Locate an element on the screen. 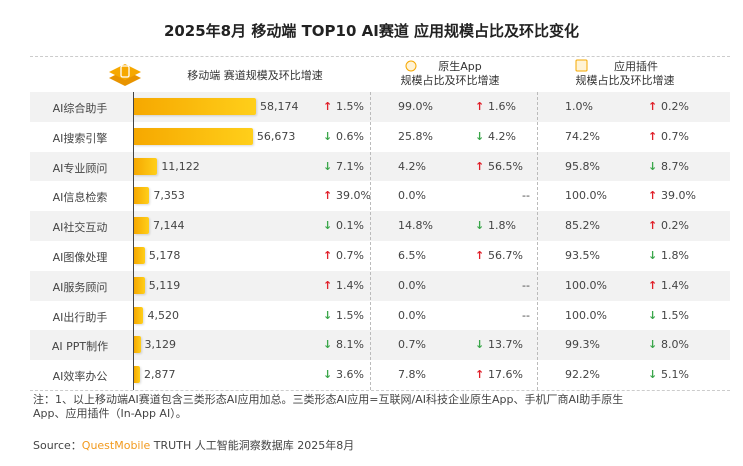  row-label: AI搜索引擎 is located at coordinates (80, 138).